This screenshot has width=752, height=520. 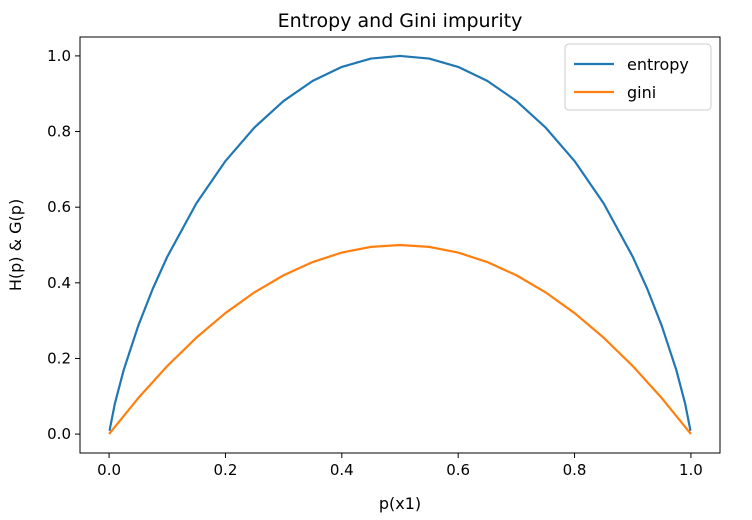 What do you see at coordinates (691, 470) in the screenshot?
I see `x-tick-label: 1.0` at bounding box center [691, 470].